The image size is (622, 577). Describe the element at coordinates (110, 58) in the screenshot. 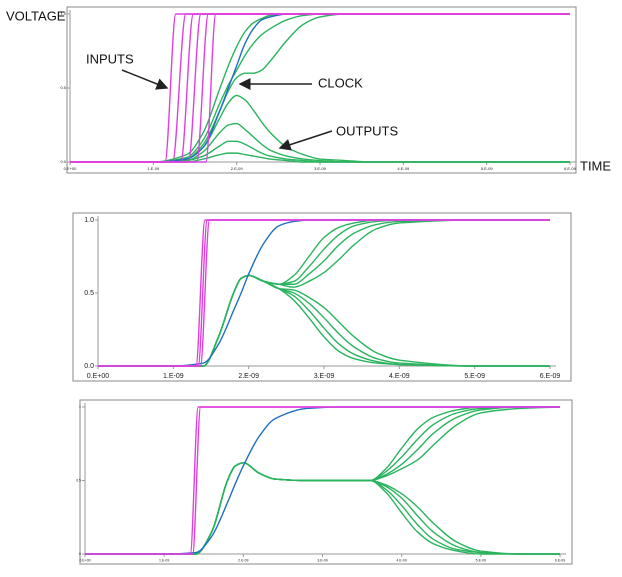

I see `annotation: INPUTS` at that location.